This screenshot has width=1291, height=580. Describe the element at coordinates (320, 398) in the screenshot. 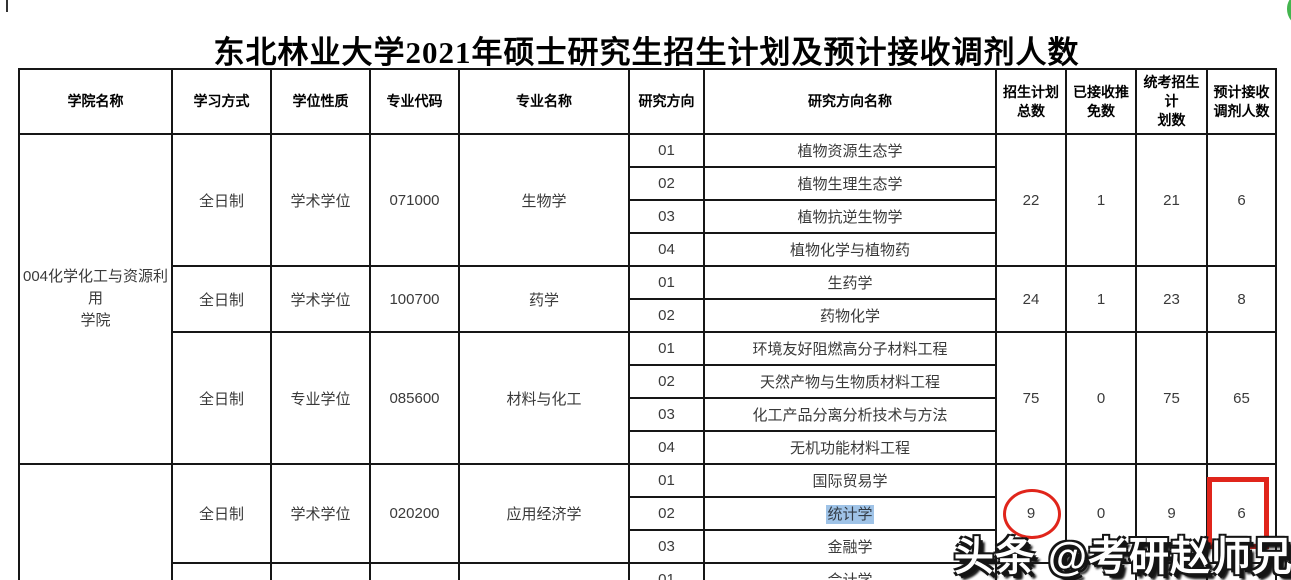

I see `degree-cell: 专业学位` at that location.